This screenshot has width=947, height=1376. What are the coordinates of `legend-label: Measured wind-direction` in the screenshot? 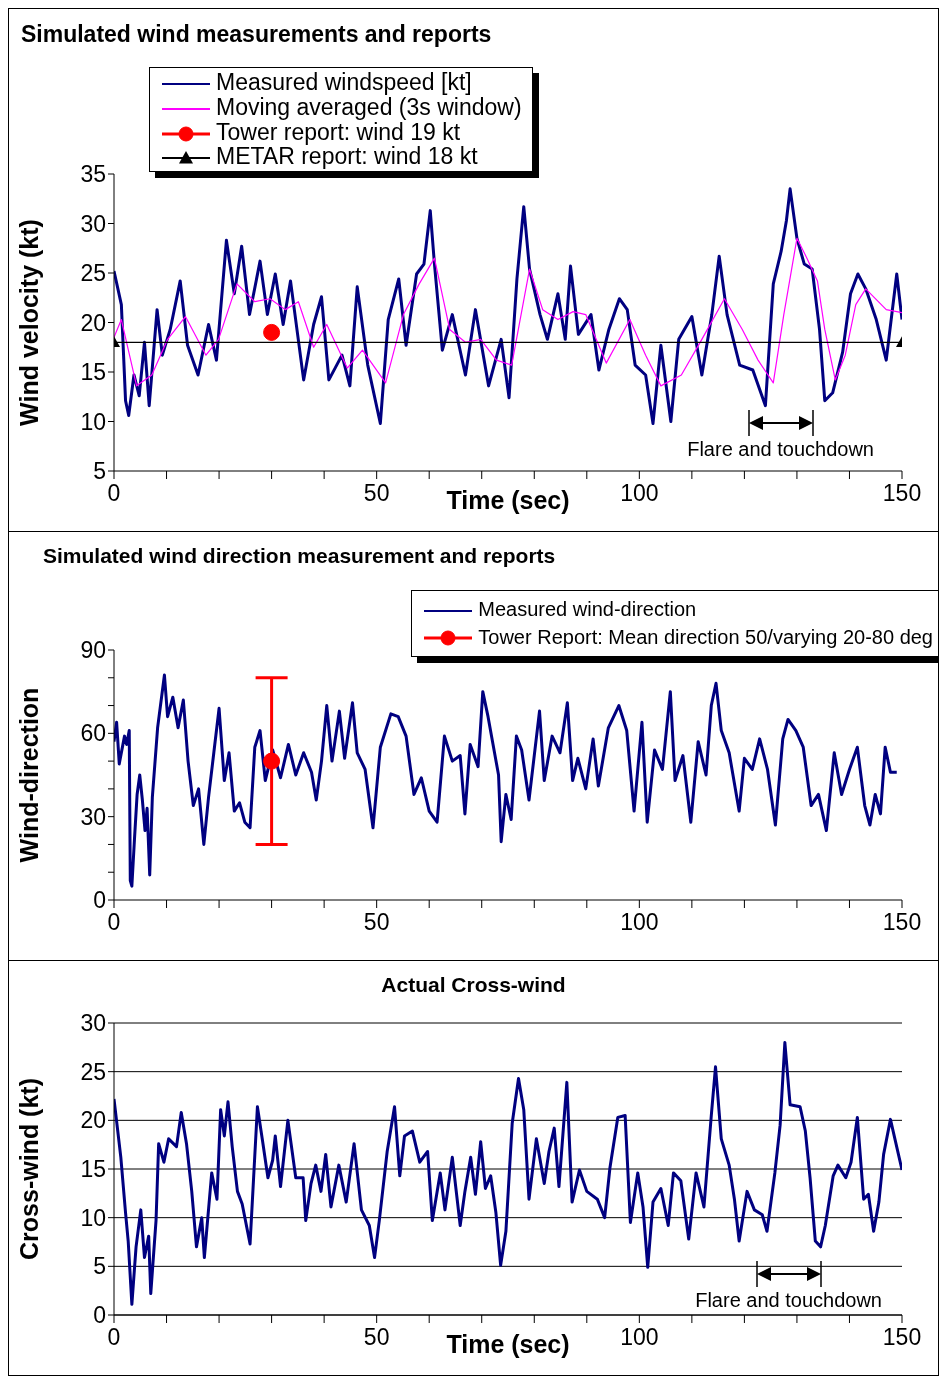 It's located at (587, 609).